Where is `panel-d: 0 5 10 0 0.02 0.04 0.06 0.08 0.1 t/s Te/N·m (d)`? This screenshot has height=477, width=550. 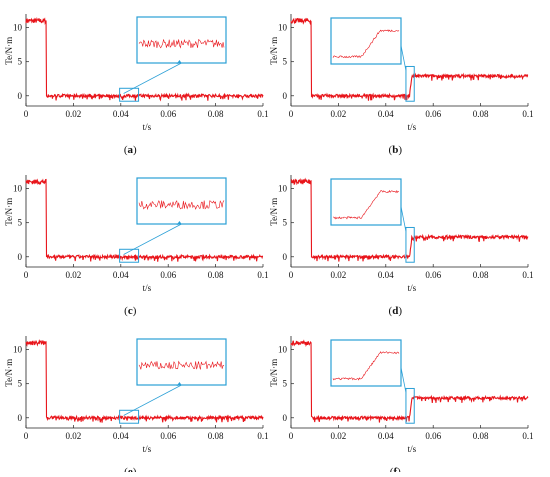 panel-d: 0 5 10 0 0.02 0.04 0.06 0.08 0.1 t/s Te/N·m (d) is located at coordinates (401, 246).